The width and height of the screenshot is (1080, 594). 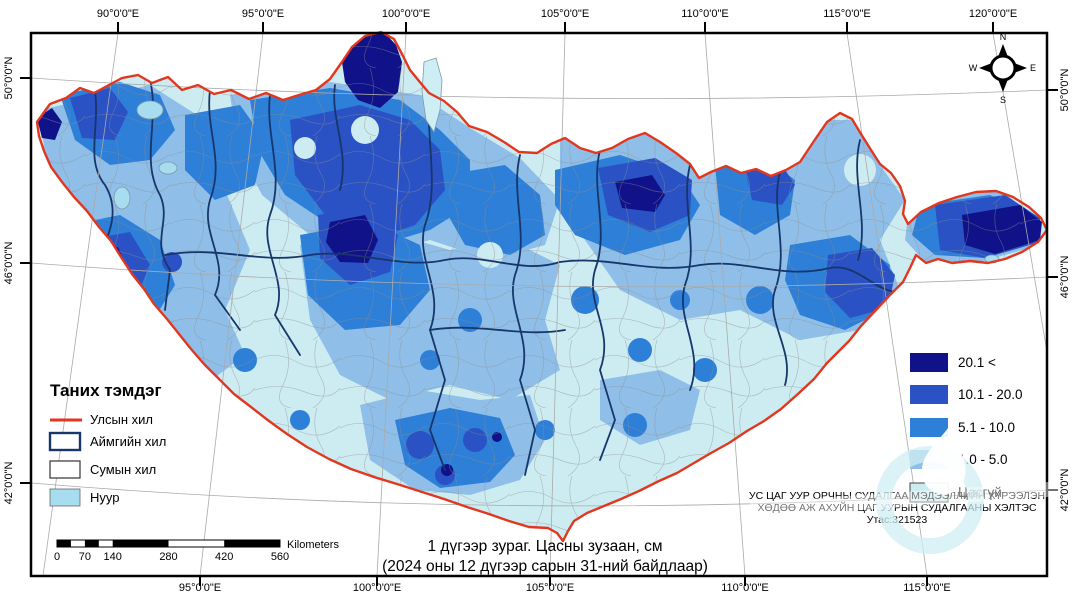 I want to click on lake-uvs, so click(x=150, y=110).